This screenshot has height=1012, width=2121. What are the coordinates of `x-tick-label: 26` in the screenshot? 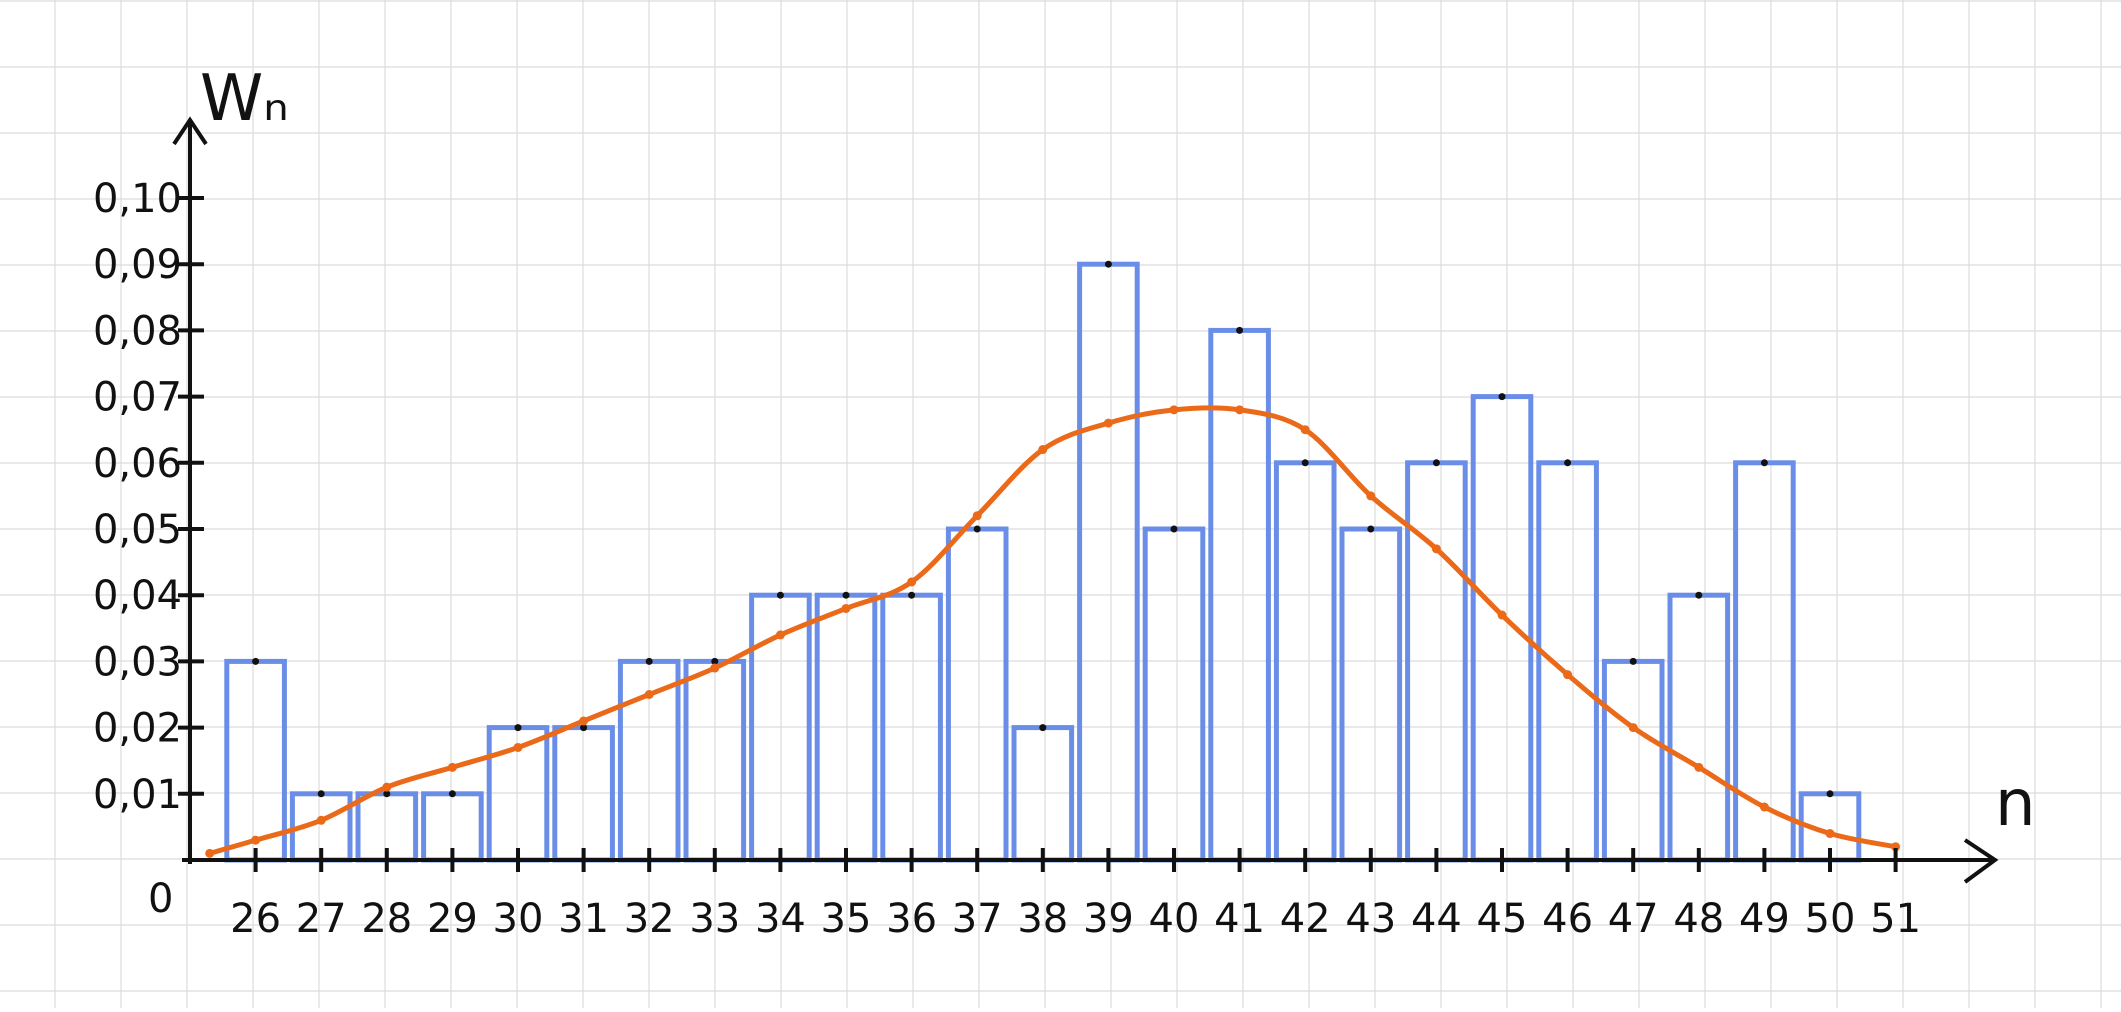 It's located at (255, 919).